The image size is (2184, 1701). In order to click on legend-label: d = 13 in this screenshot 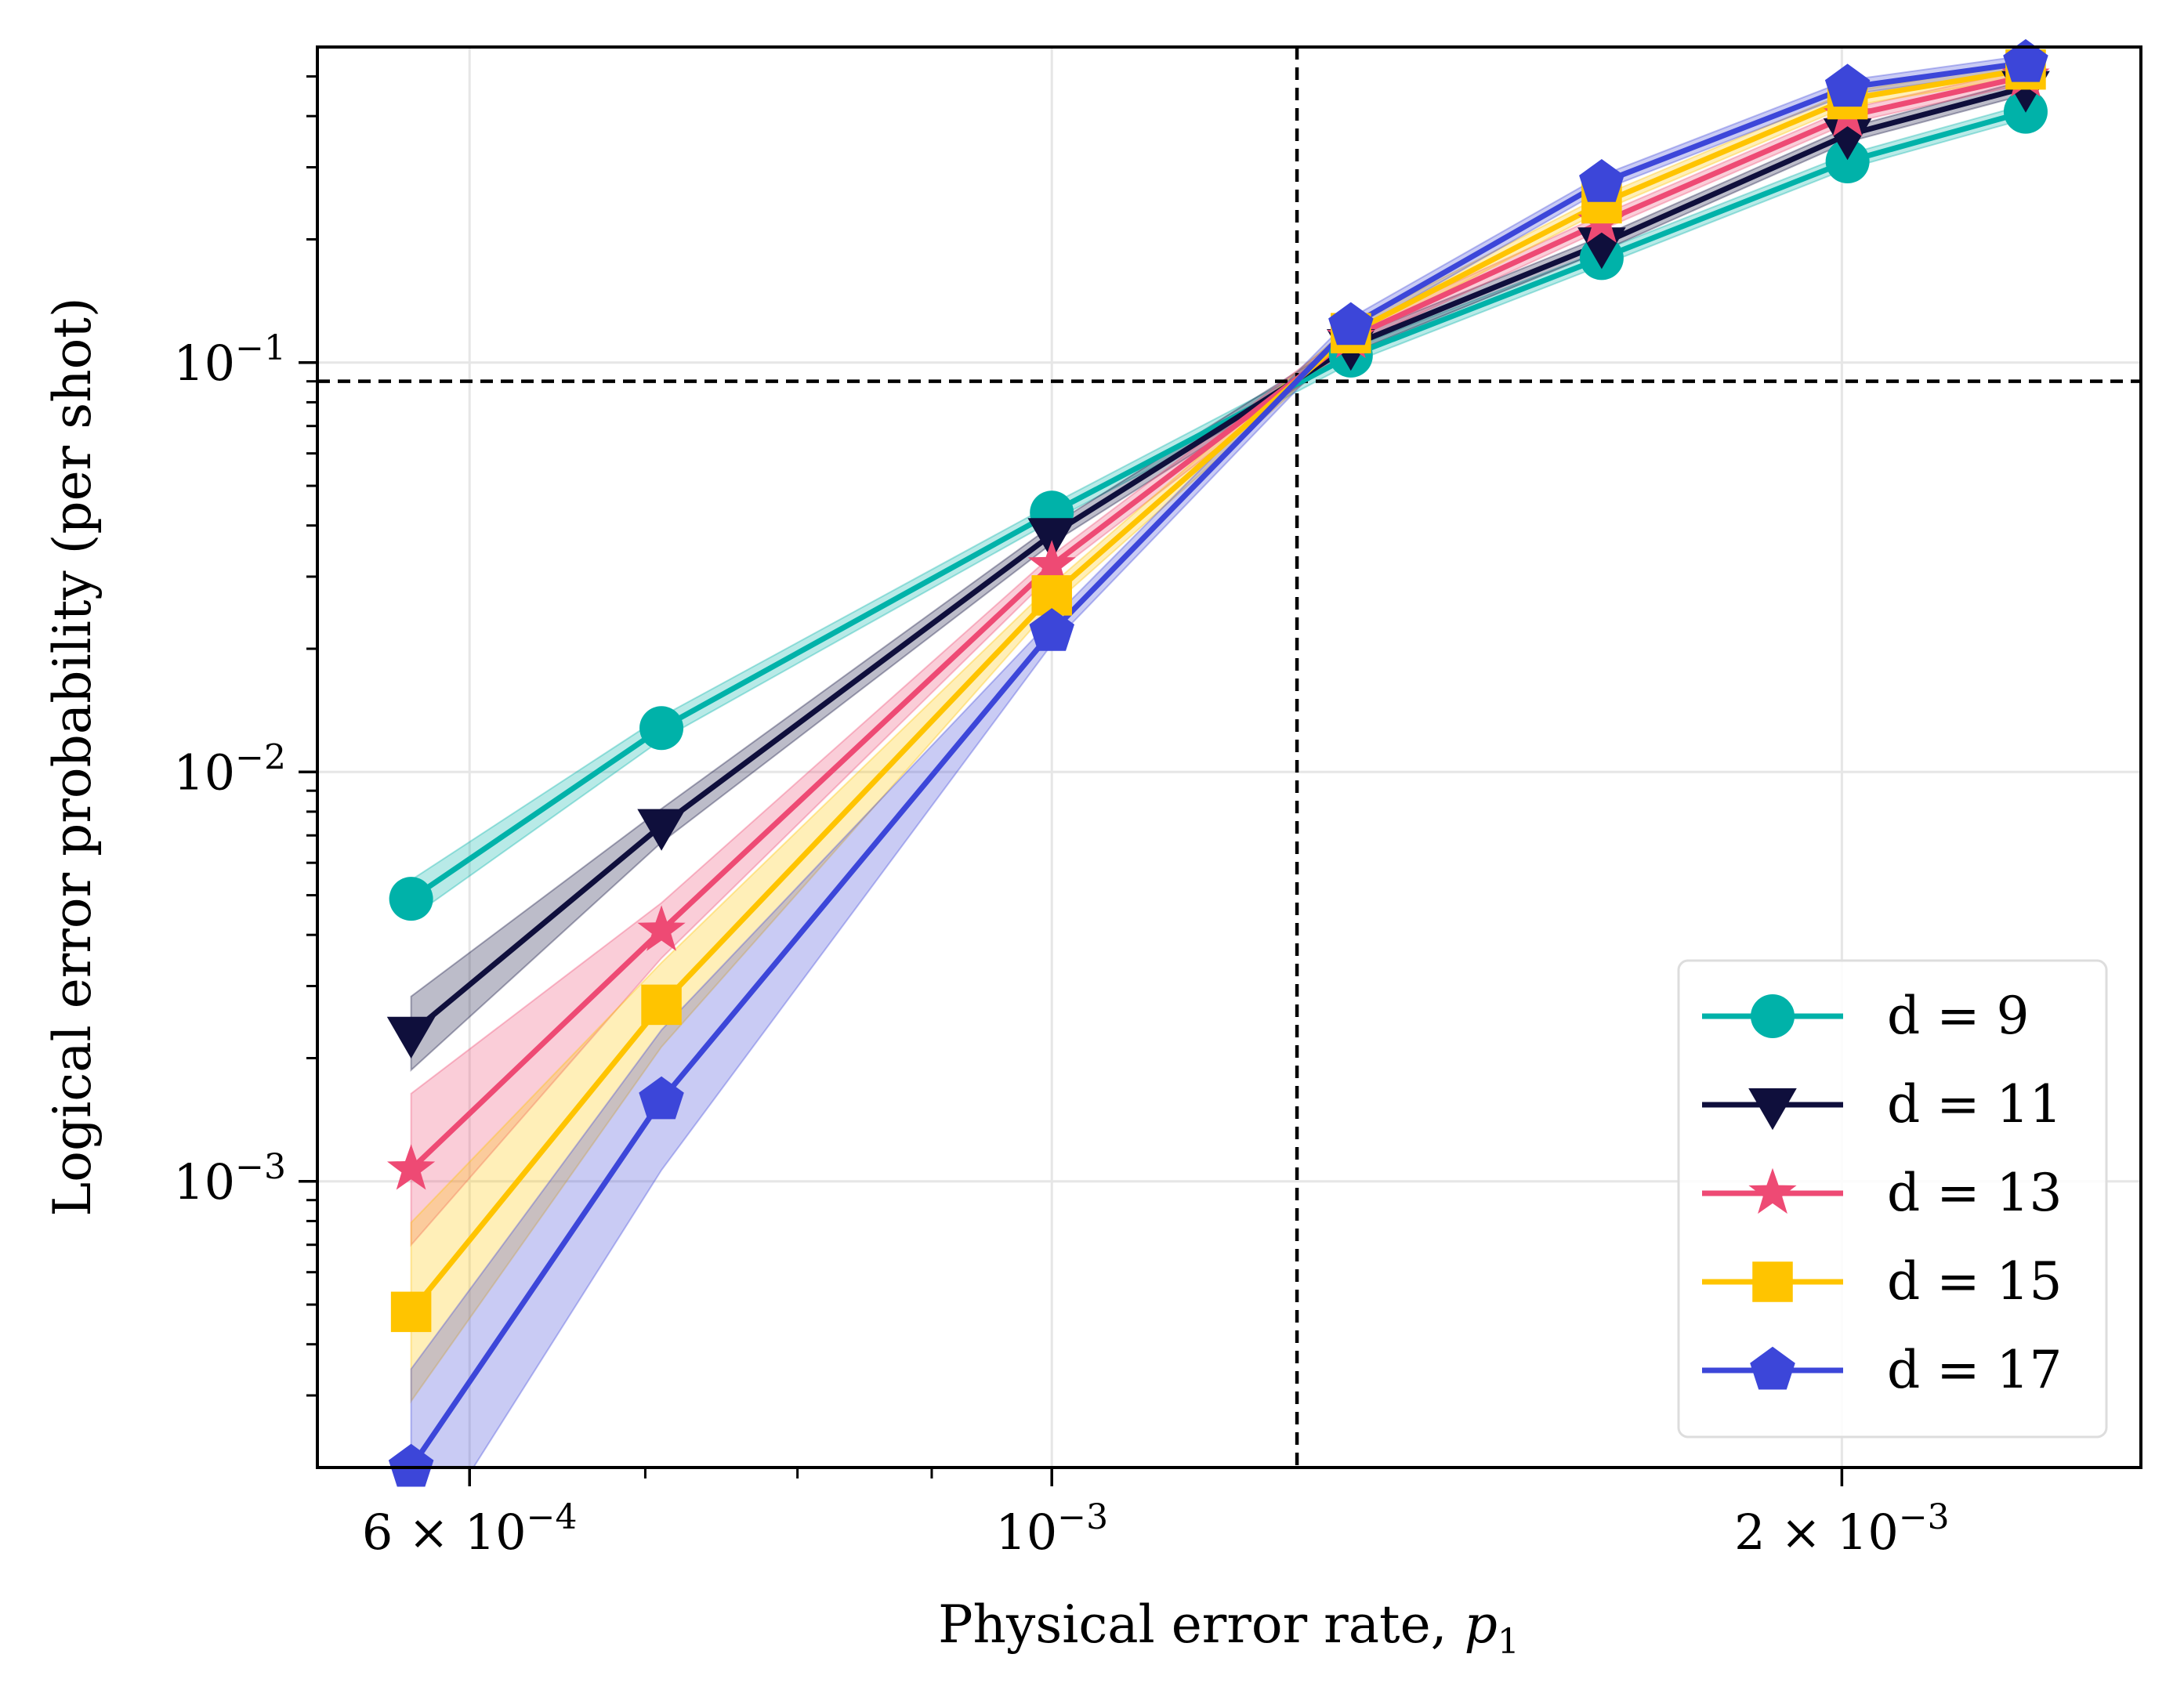, I will do `click(1975, 1193)`.